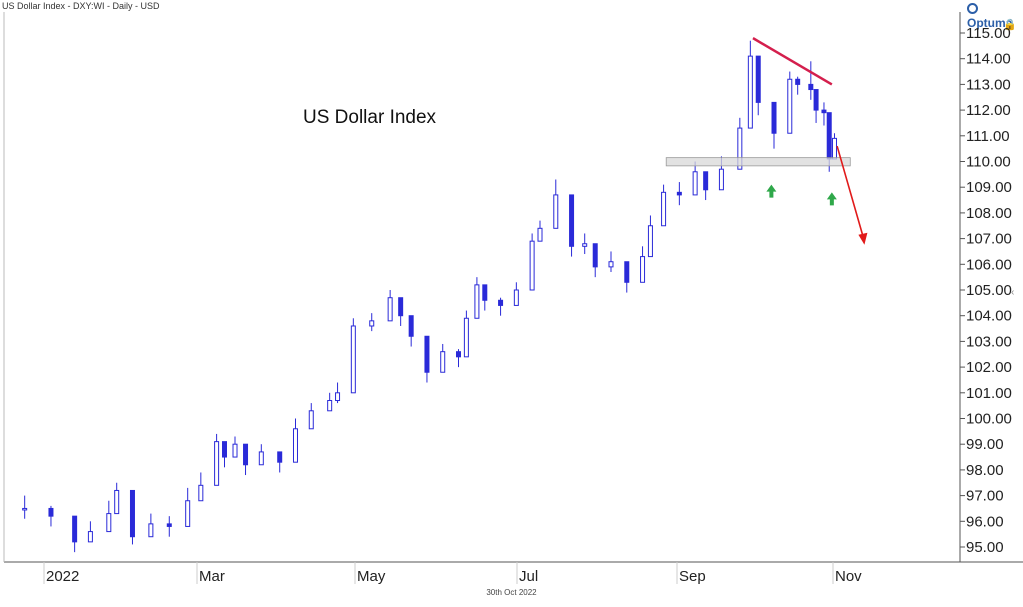 Image resolution: width=1023 pixels, height=607 pixels. What do you see at coordinates (989, 239) in the screenshot?
I see `y-tick-label: 107.00` at bounding box center [989, 239].